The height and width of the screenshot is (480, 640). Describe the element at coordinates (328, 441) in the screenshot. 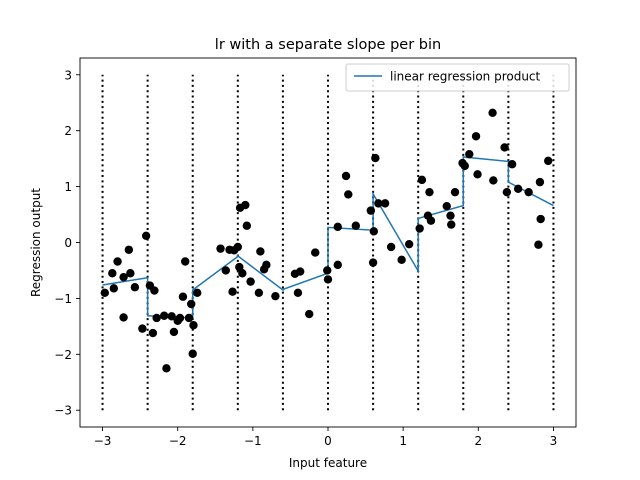

I see `x-tick-label: 0` at that location.